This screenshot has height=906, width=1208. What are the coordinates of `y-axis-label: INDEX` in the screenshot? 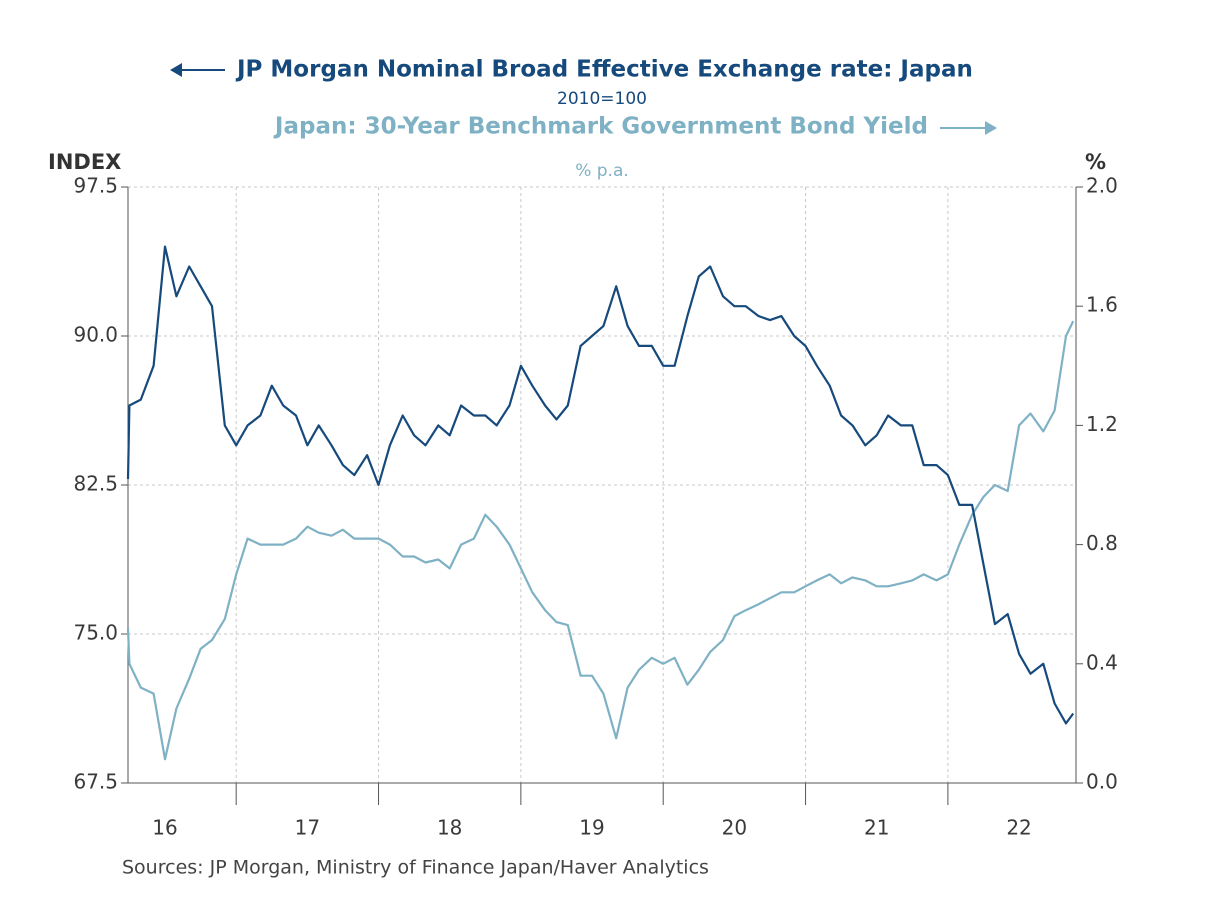 It's located at (84, 162).